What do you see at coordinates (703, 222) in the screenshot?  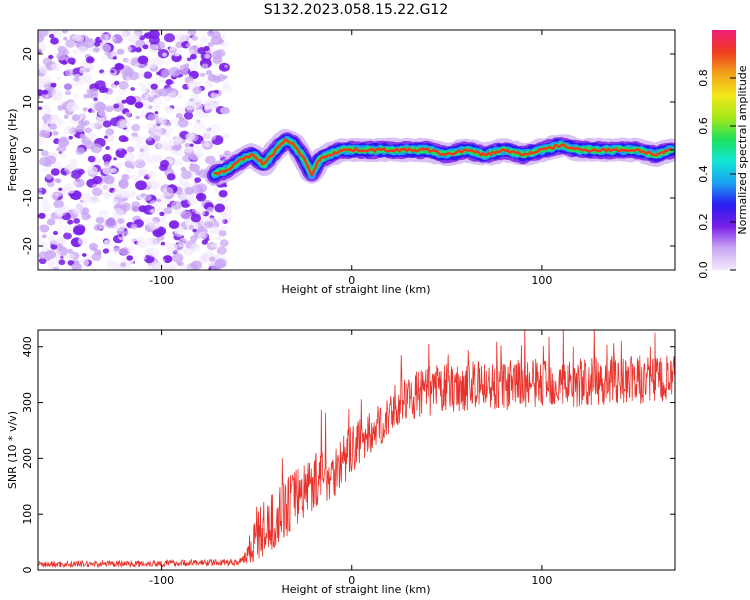 I see `colorbar-tick-label: 0.2` at bounding box center [703, 222].